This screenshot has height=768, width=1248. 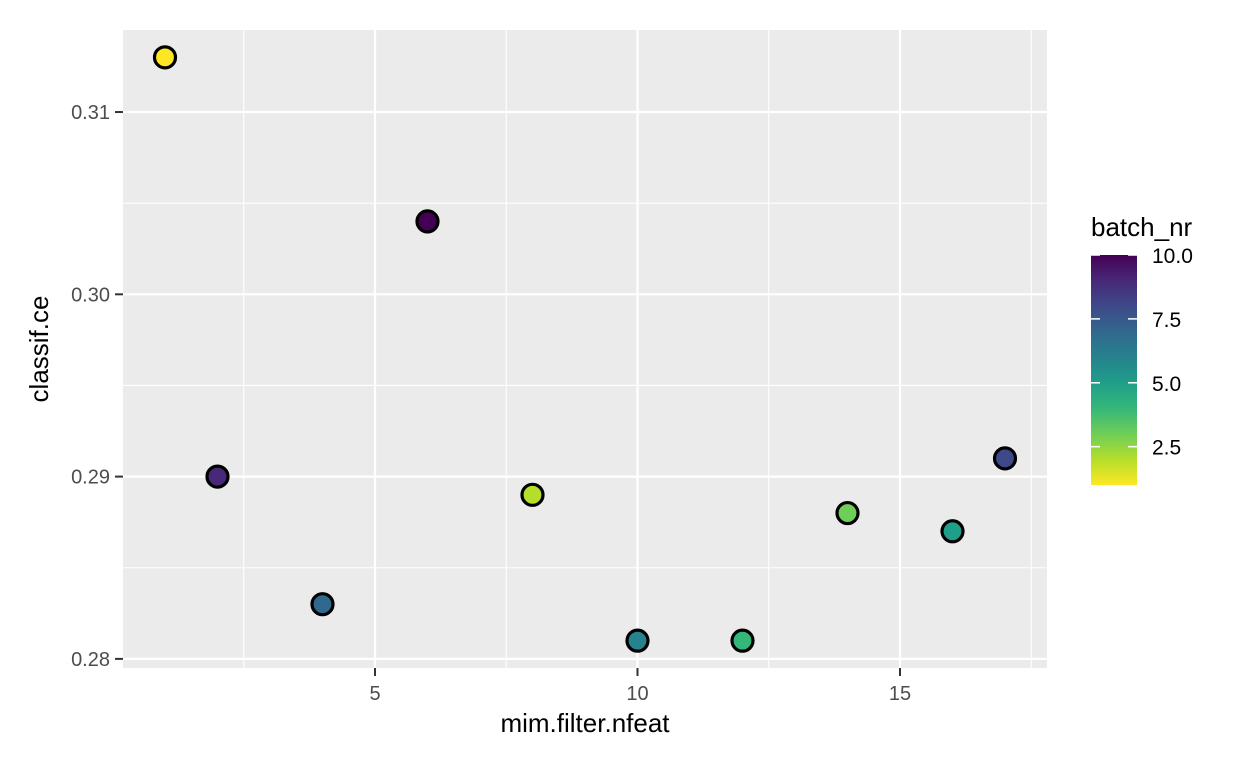 I want to click on y-tick-label: 0.29, so click(x=90, y=478).